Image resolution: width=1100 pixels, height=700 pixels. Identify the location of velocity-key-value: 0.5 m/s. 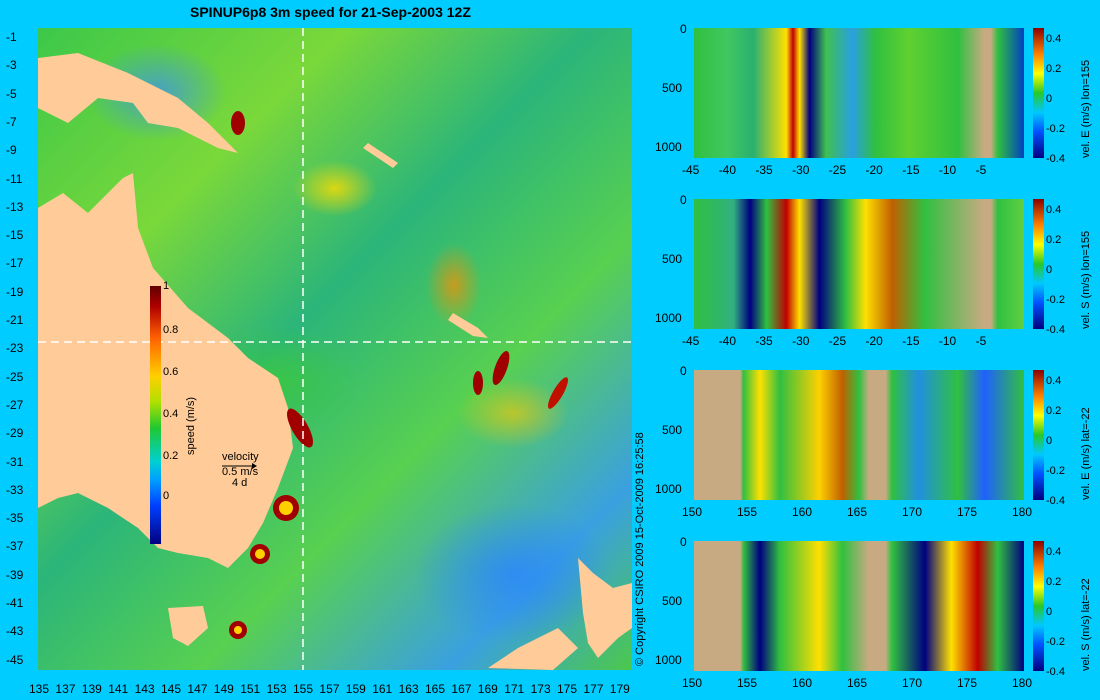
(240, 472).